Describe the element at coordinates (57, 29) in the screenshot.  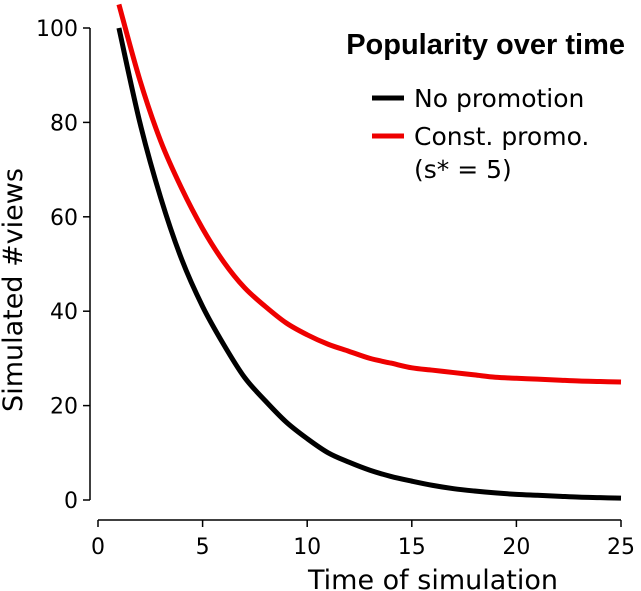
I see `y-tick-label: 100` at that location.